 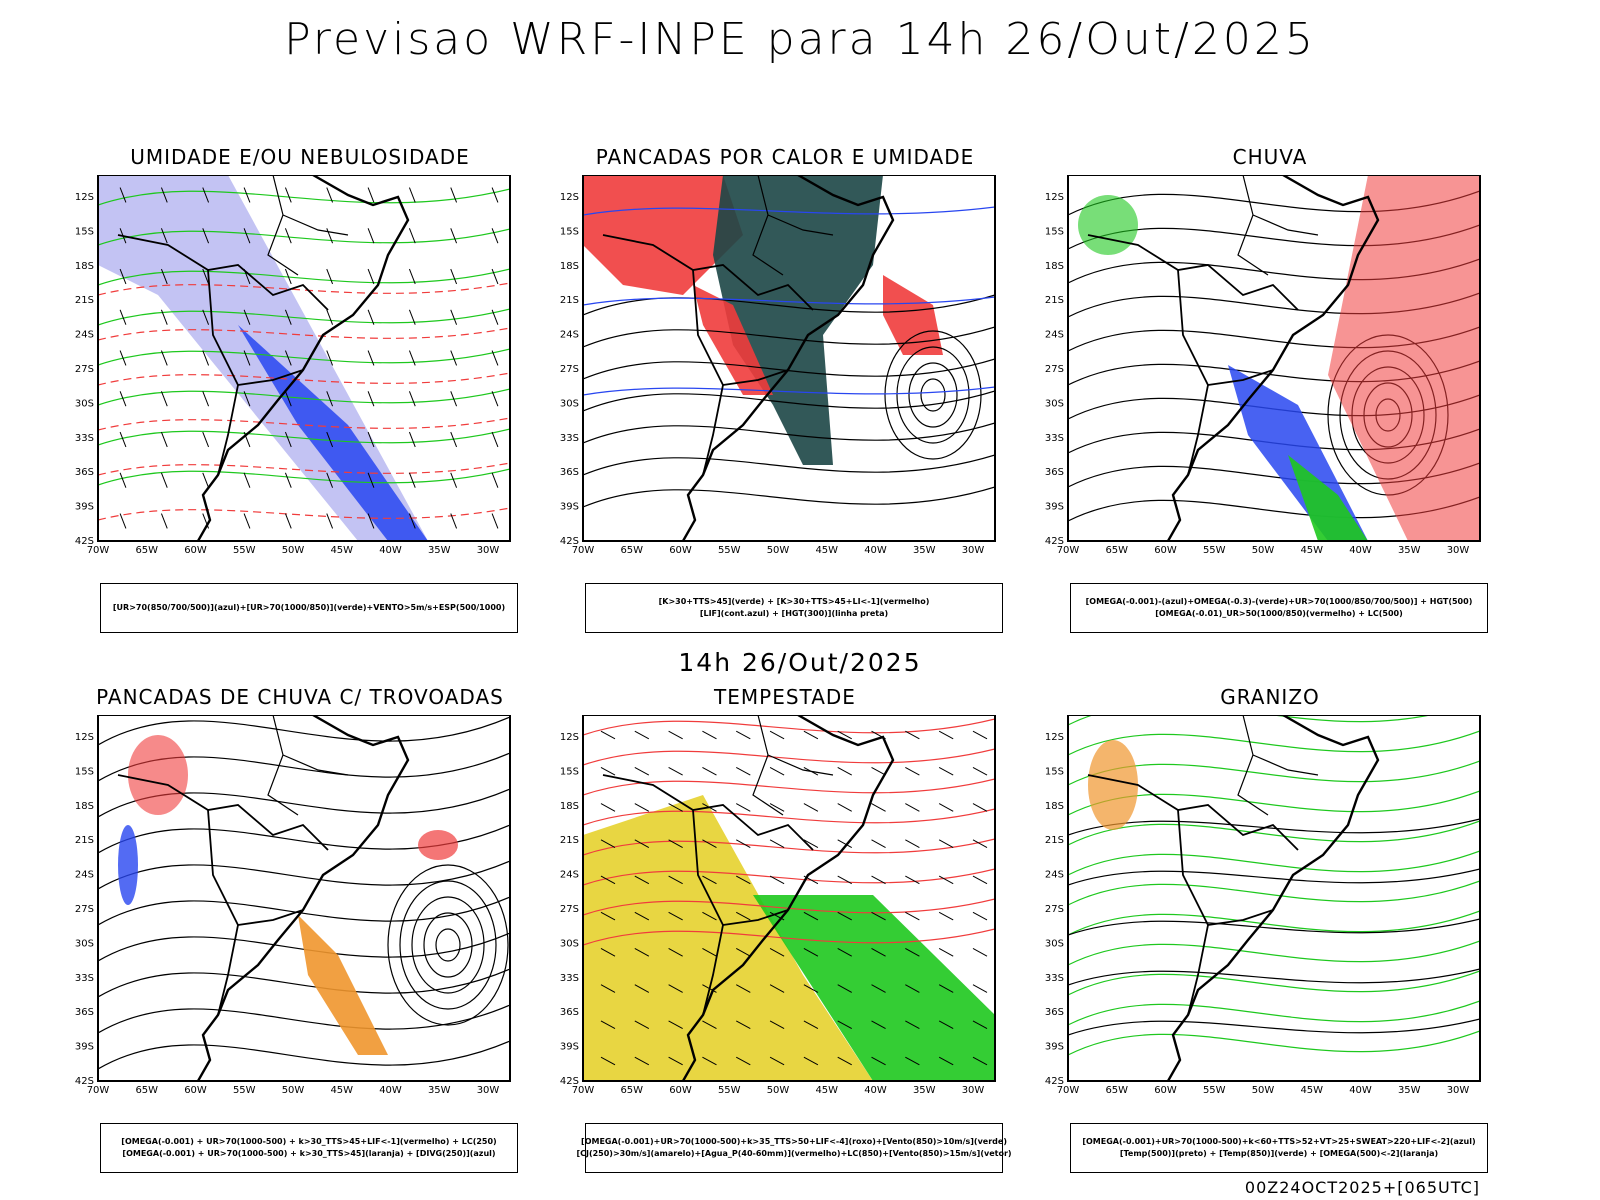 What do you see at coordinates (1054, 231) in the screenshot?
I see `lat-tick-label: 15S` at bounding box center [1054, 231].